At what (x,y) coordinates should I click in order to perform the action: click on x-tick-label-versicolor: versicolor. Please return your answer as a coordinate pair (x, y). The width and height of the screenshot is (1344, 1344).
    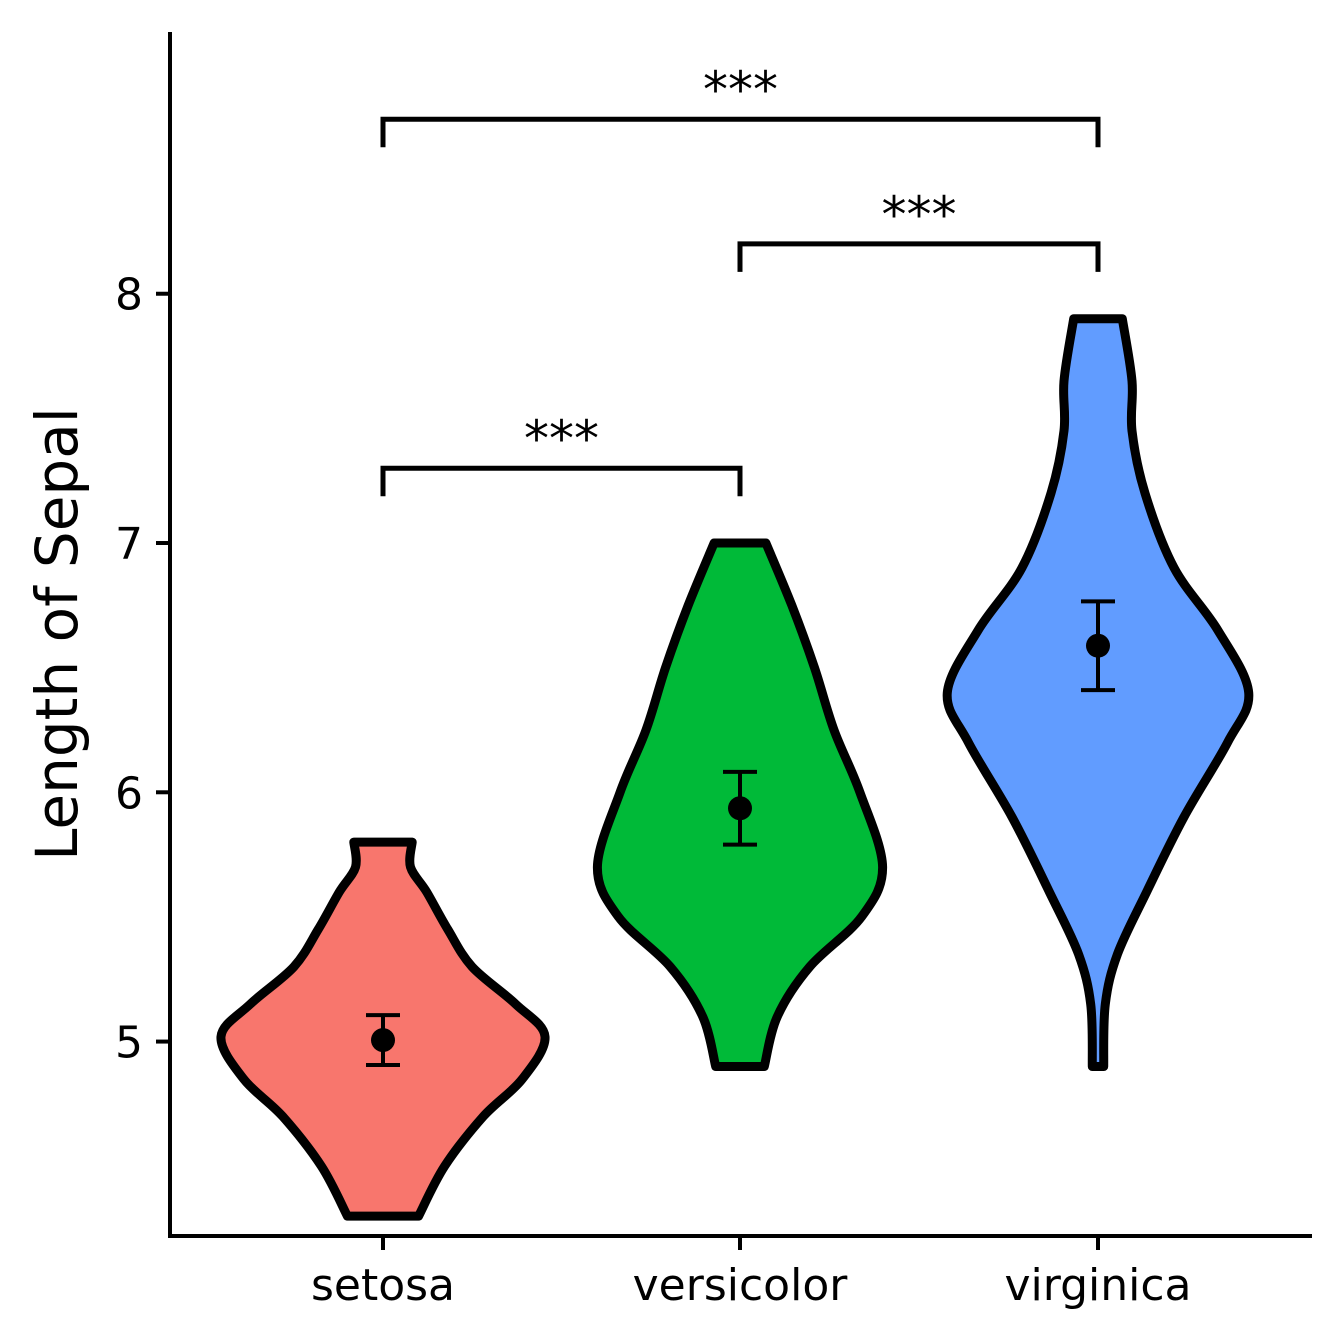
    Looking at the image, I should click on (741, 1285).